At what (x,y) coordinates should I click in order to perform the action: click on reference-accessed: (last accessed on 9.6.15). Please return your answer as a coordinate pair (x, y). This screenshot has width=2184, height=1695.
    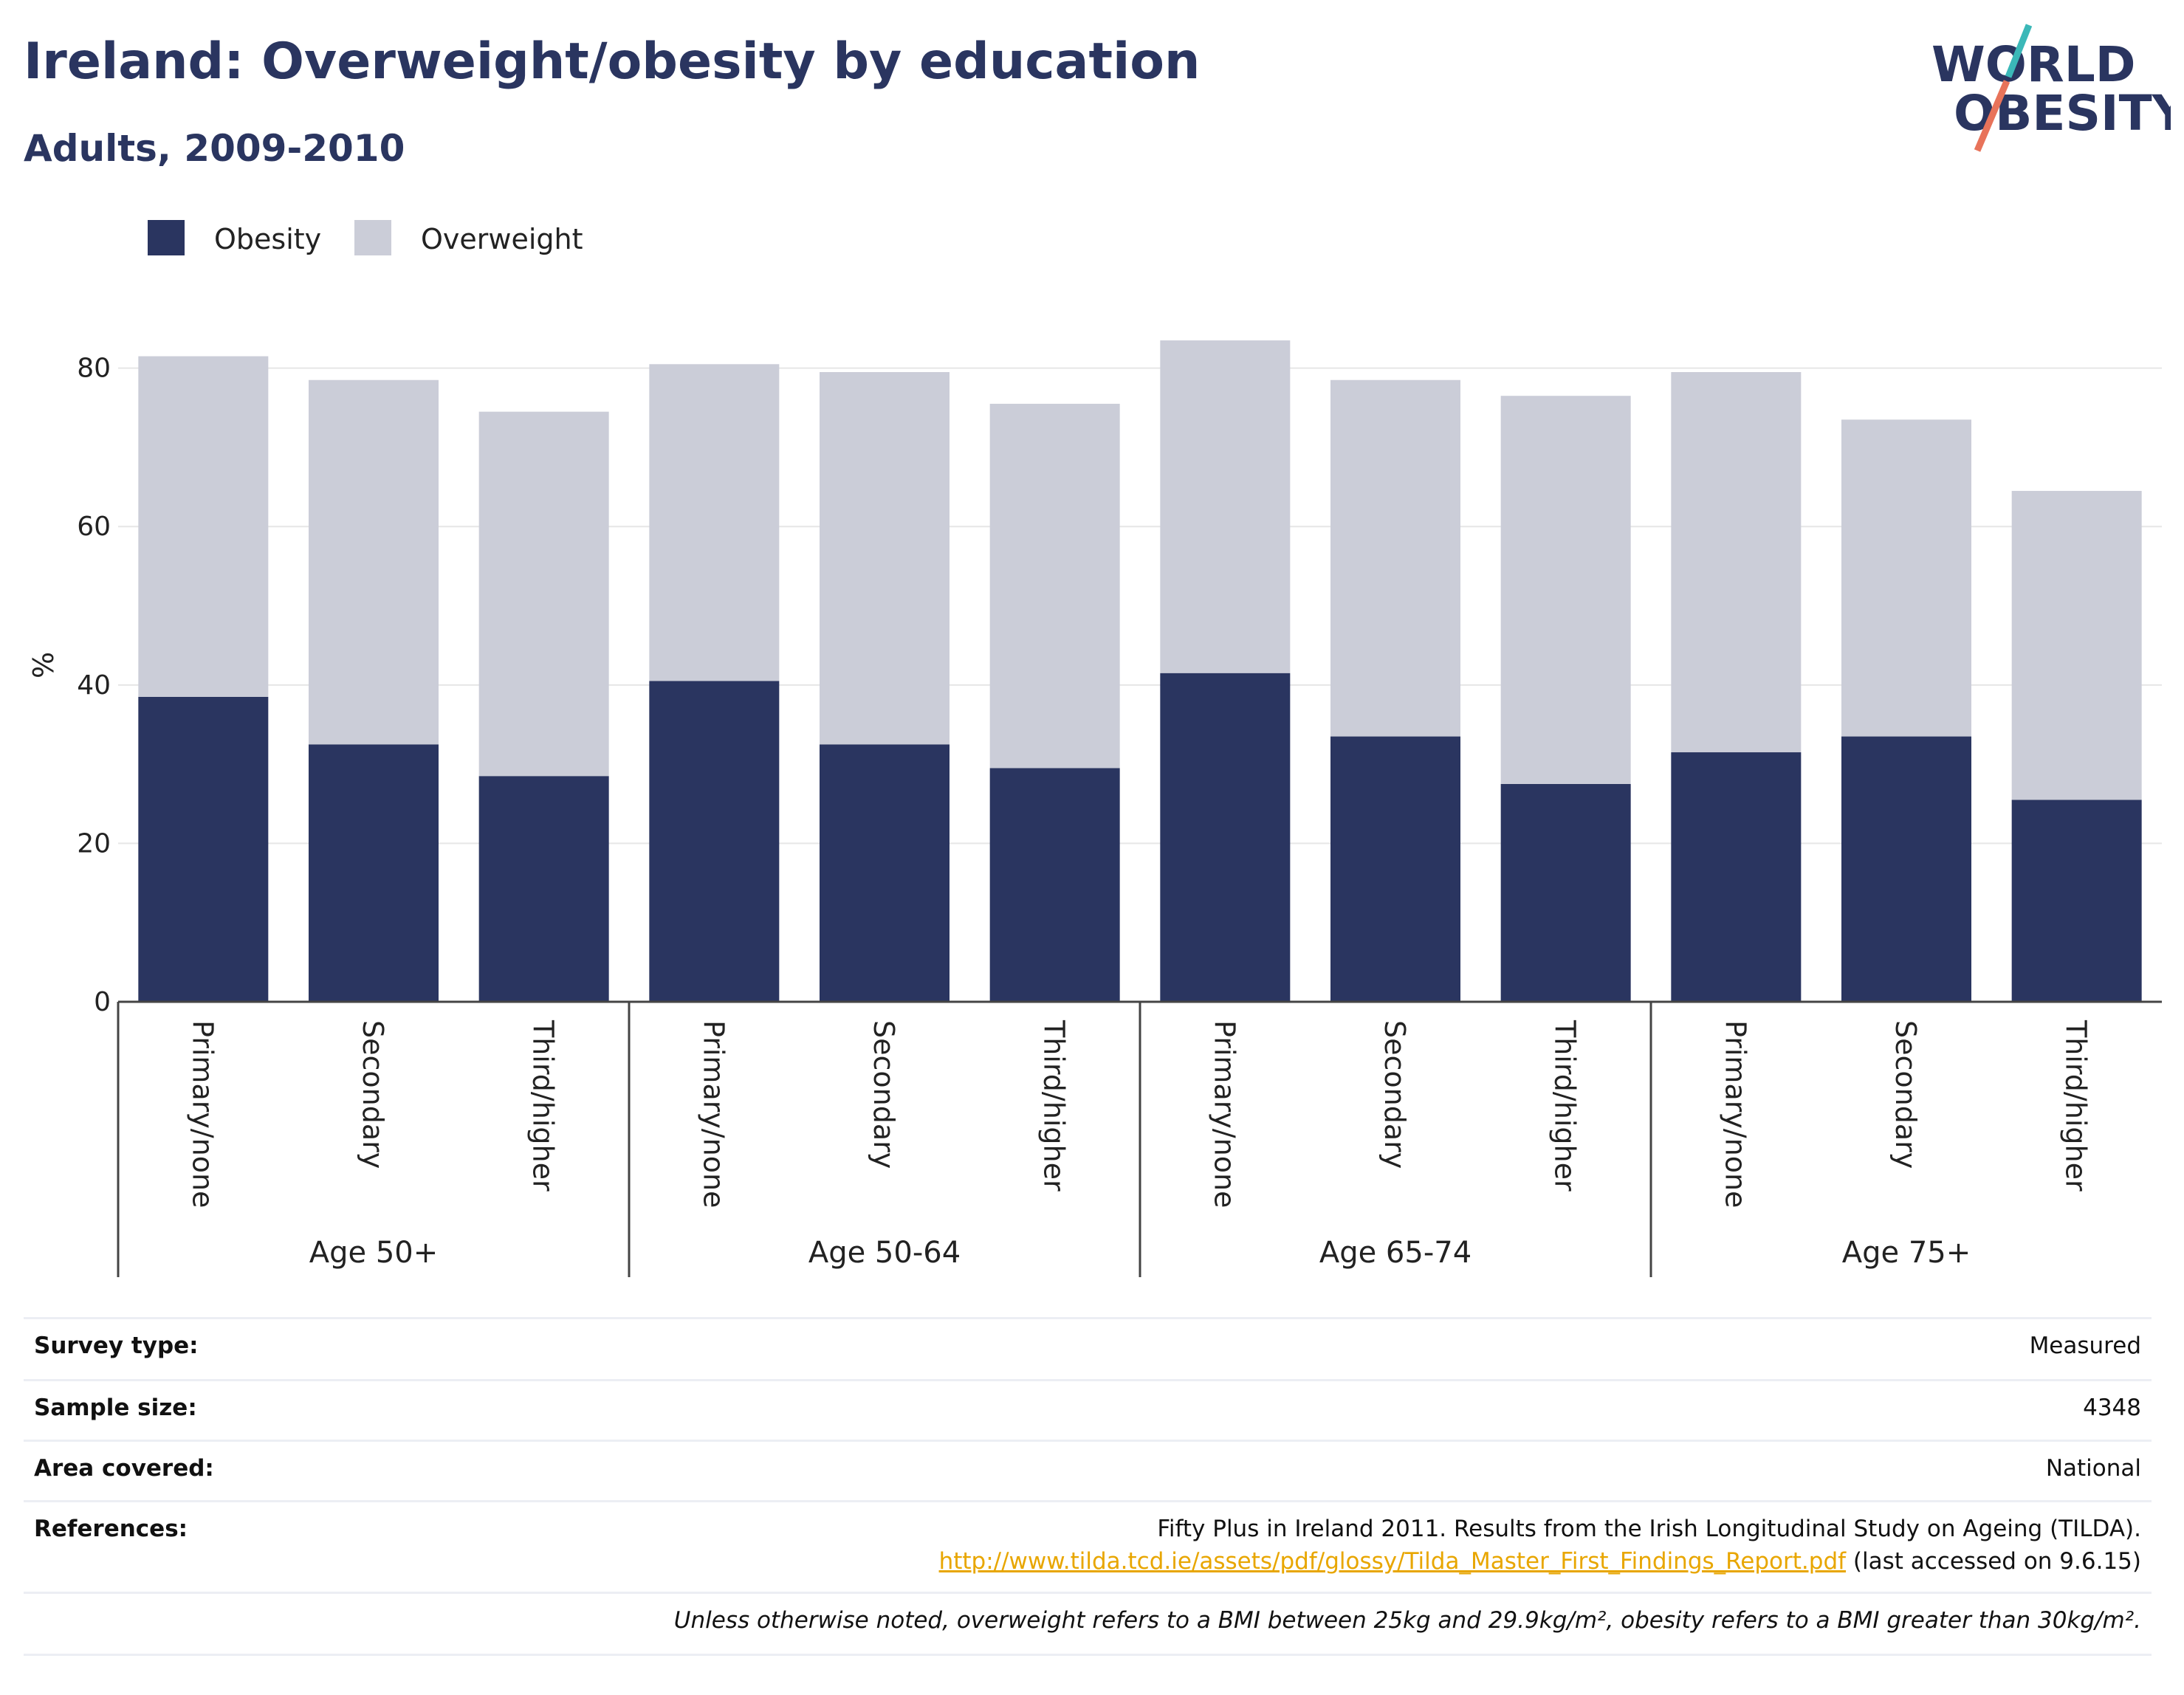
    Looking at the image, I should click on (1997, 1561).